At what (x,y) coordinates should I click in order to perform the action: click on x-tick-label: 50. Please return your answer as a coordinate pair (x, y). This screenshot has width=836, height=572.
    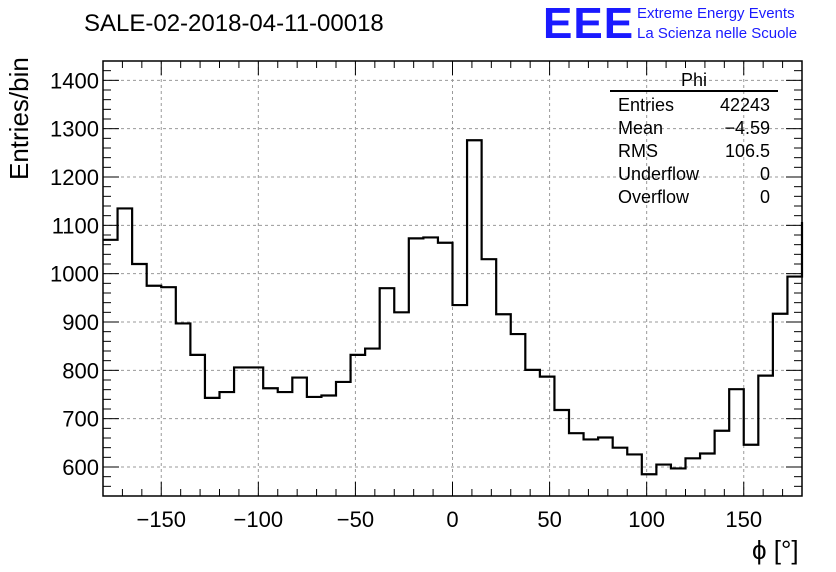
    Looking at the image, I should click on (549, 519).